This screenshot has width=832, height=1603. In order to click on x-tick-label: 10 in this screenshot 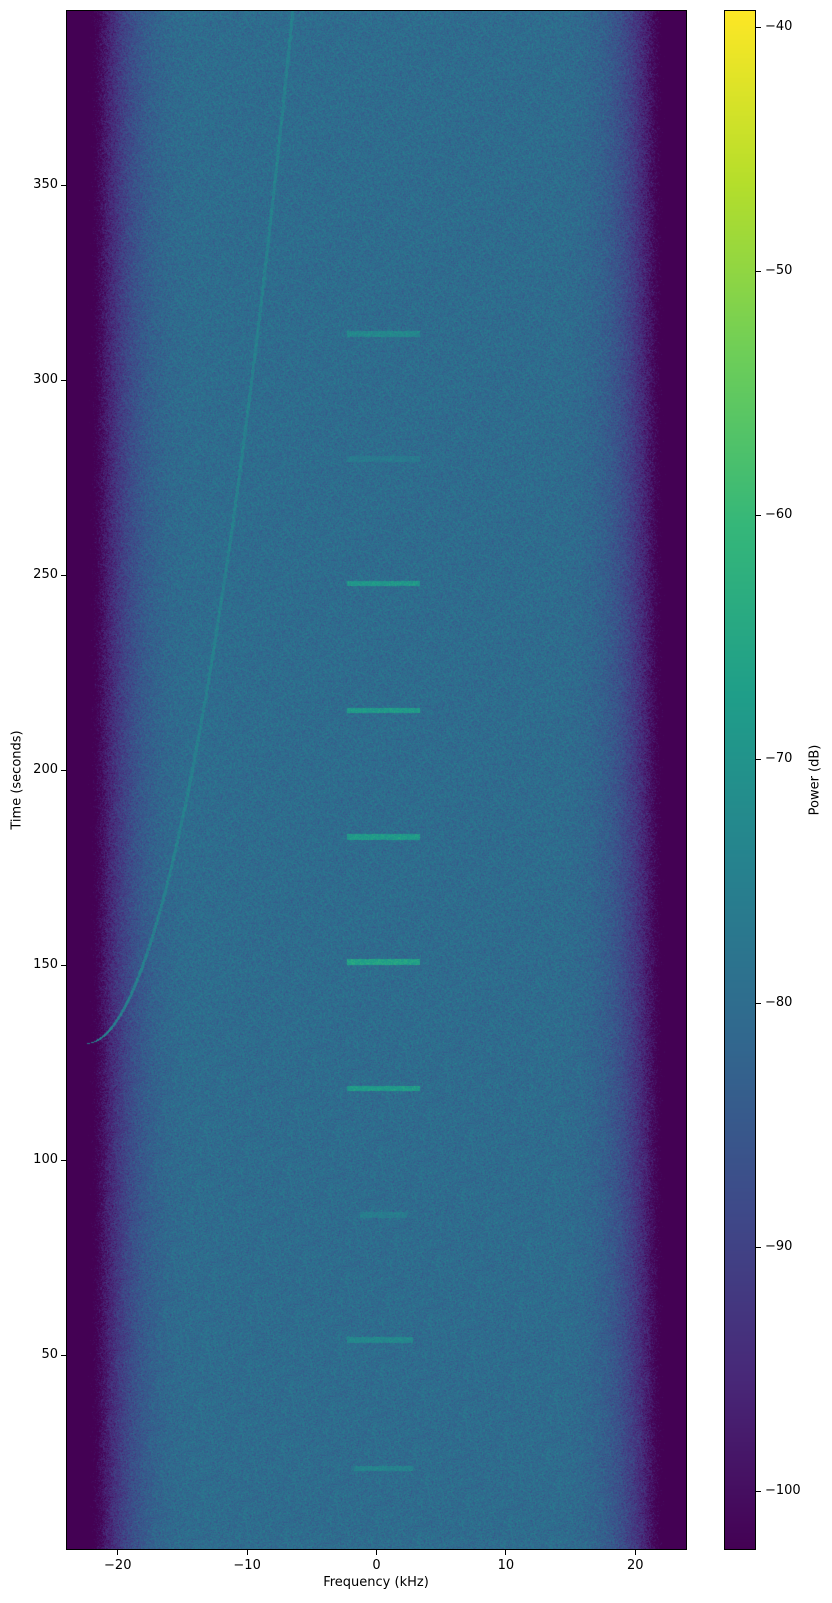, I will do `click(506, 1565)`.